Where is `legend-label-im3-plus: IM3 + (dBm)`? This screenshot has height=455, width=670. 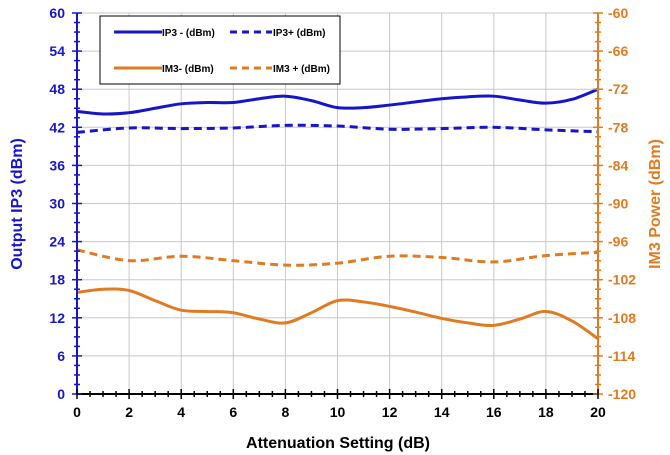 legend-label-im3-plus: IM3 + (dBm) is located at coordinates (301, 69).